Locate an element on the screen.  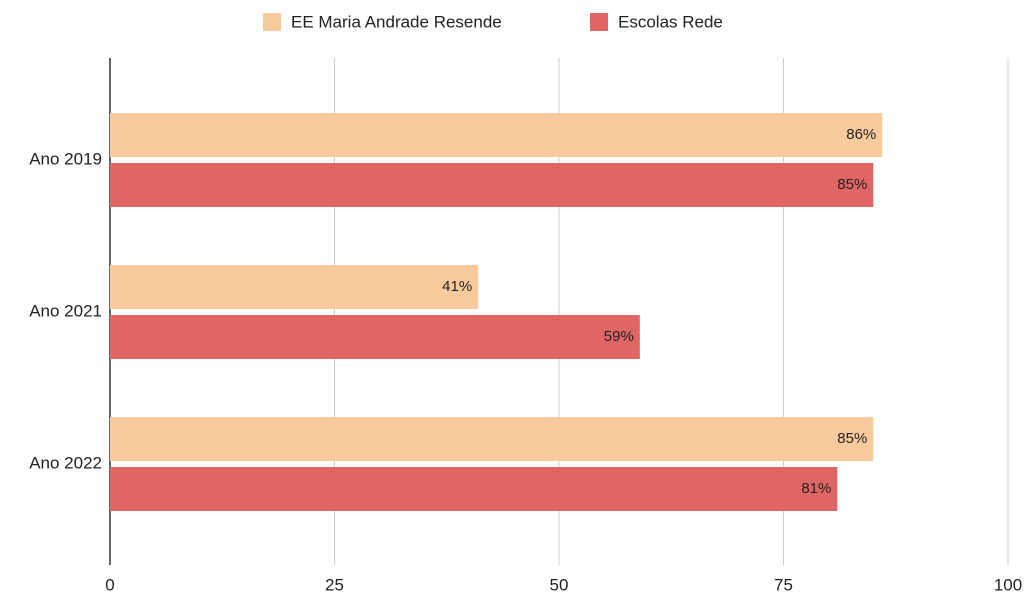
value-label: 41% is located at coordinates (457, 286).